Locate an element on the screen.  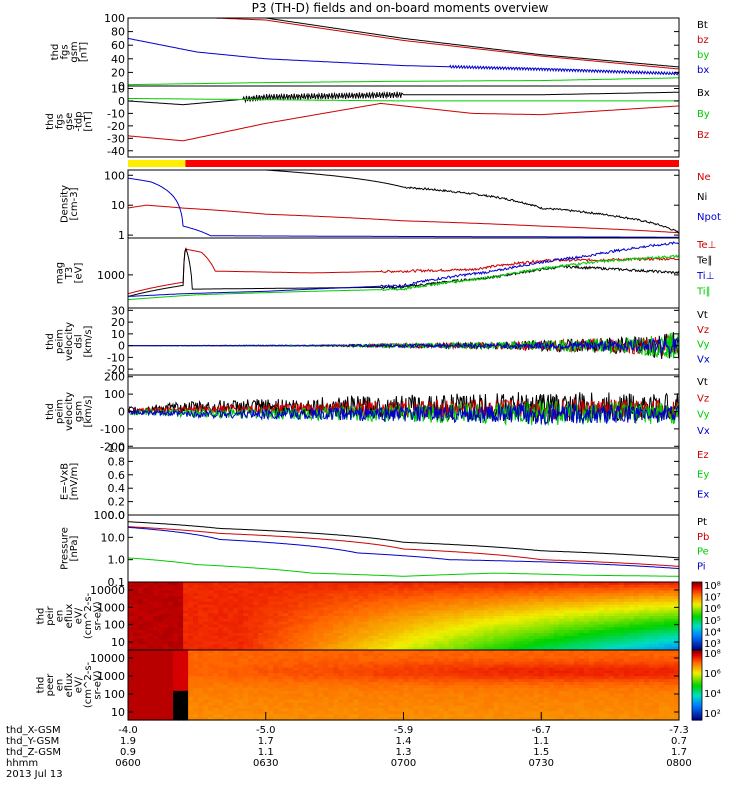
y-axis-label: (cm^2-s- is located at coordinates (88, 615).